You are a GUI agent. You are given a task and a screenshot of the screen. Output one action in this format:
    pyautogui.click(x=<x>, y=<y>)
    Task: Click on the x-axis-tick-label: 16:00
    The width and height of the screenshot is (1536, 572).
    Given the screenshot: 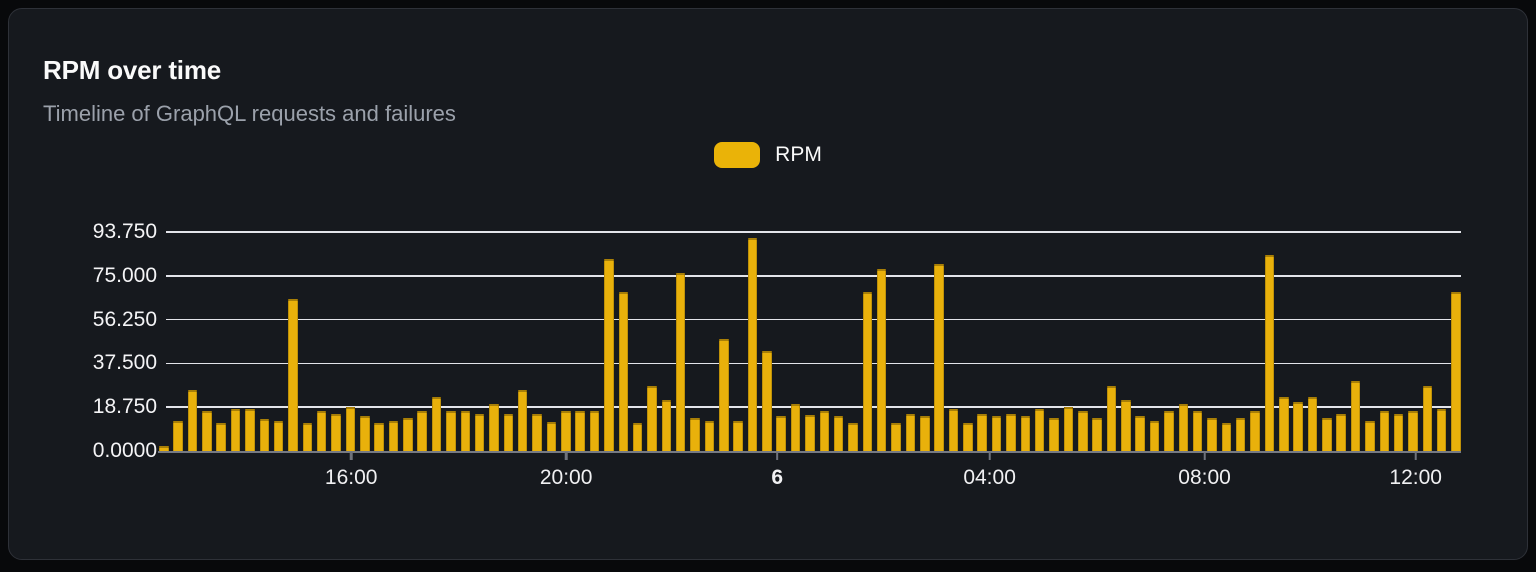 What is the action you would take?
    pyautogui.click(x=351, y=477)
    